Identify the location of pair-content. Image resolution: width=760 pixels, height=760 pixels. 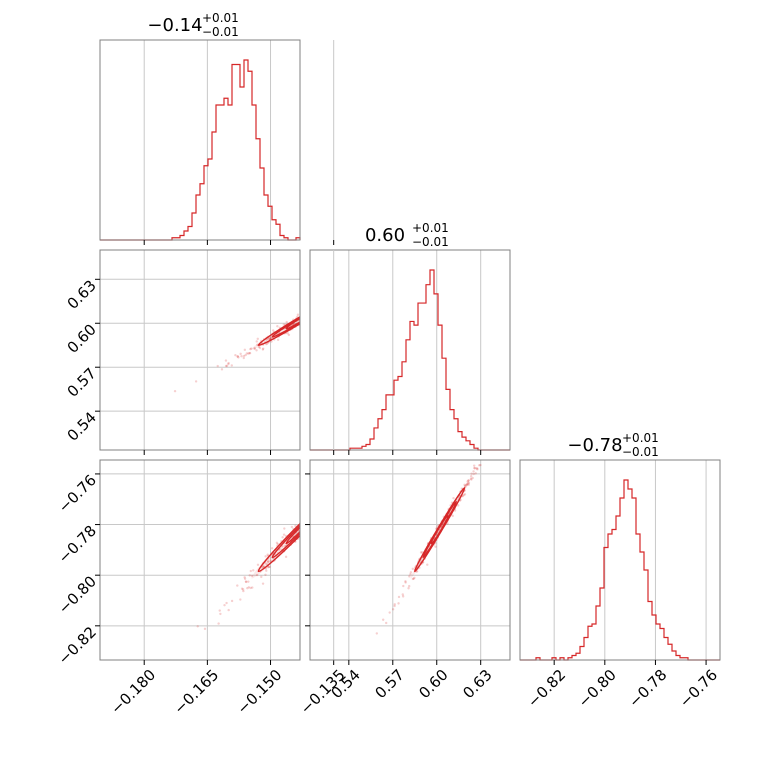
(291, 535).